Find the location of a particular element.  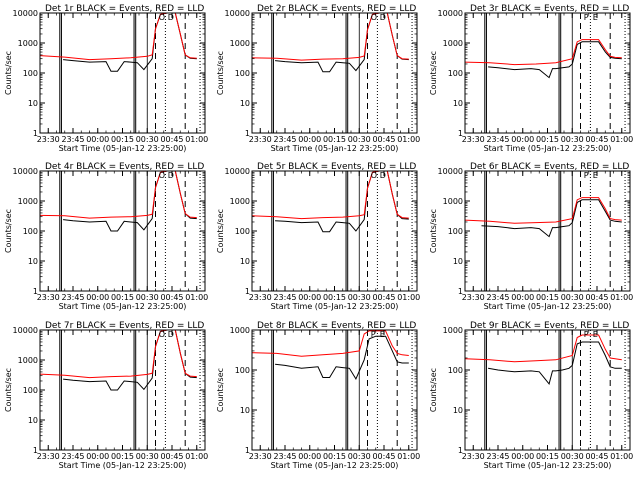

panel-title: Det 7r BLACK = Events, RED = LLD is located at coordinates (124, 326).